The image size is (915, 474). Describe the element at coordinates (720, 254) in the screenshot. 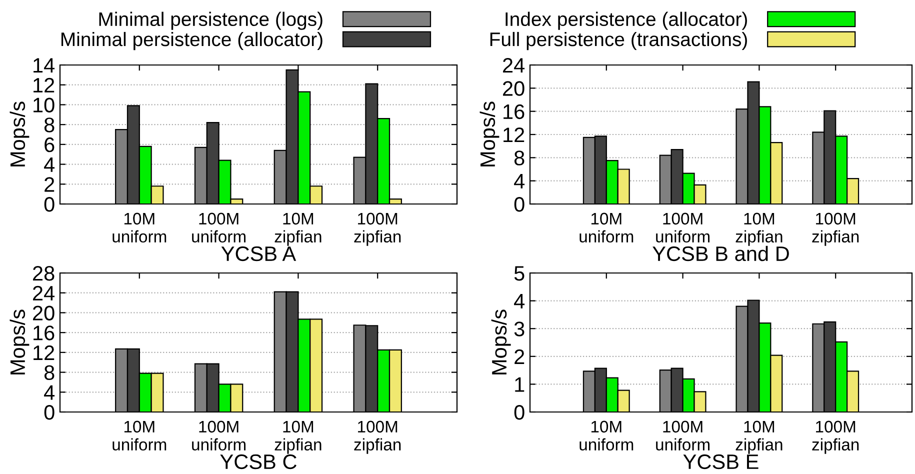

I see `x-axis-title: YCSB B and D` at that location.